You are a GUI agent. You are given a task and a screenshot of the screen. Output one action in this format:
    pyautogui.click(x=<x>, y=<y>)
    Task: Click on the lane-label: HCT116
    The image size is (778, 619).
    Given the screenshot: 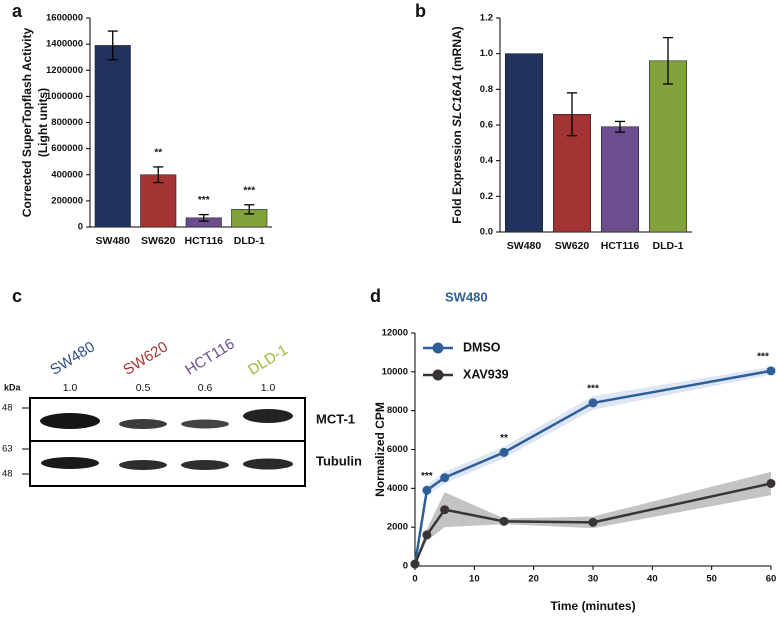 What is the action you would take?
    pyautogui.click(x=209, y=356)
    